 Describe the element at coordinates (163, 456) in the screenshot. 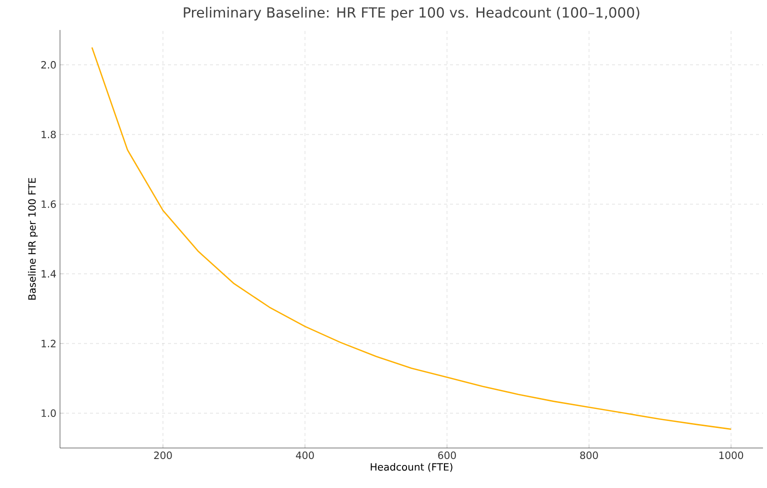

I see `x-tick-label: 200` at that location.